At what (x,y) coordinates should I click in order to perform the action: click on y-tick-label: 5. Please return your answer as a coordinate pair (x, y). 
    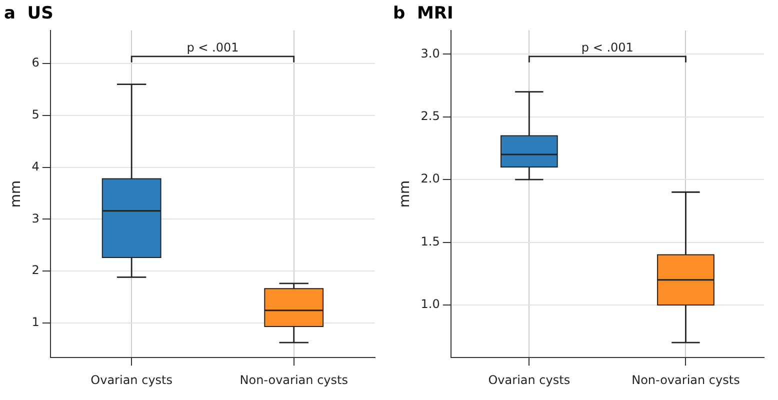
    Looking at the image, I should click on (36, 115).